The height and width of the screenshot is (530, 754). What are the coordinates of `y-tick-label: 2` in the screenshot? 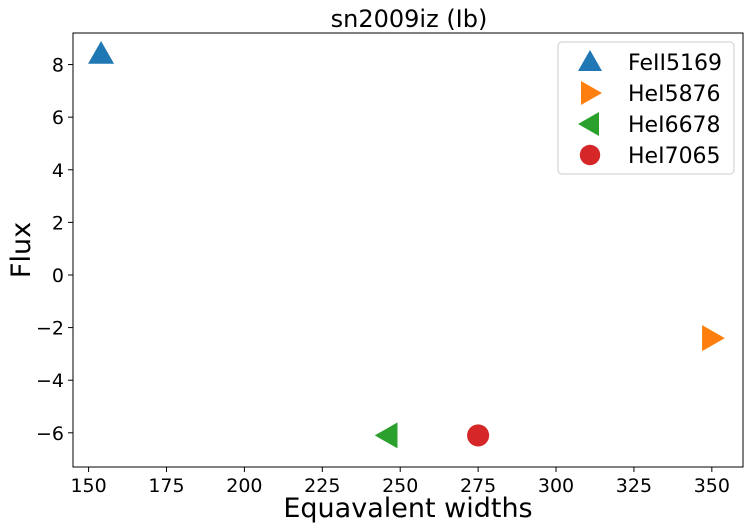 It's located at (58, 223).